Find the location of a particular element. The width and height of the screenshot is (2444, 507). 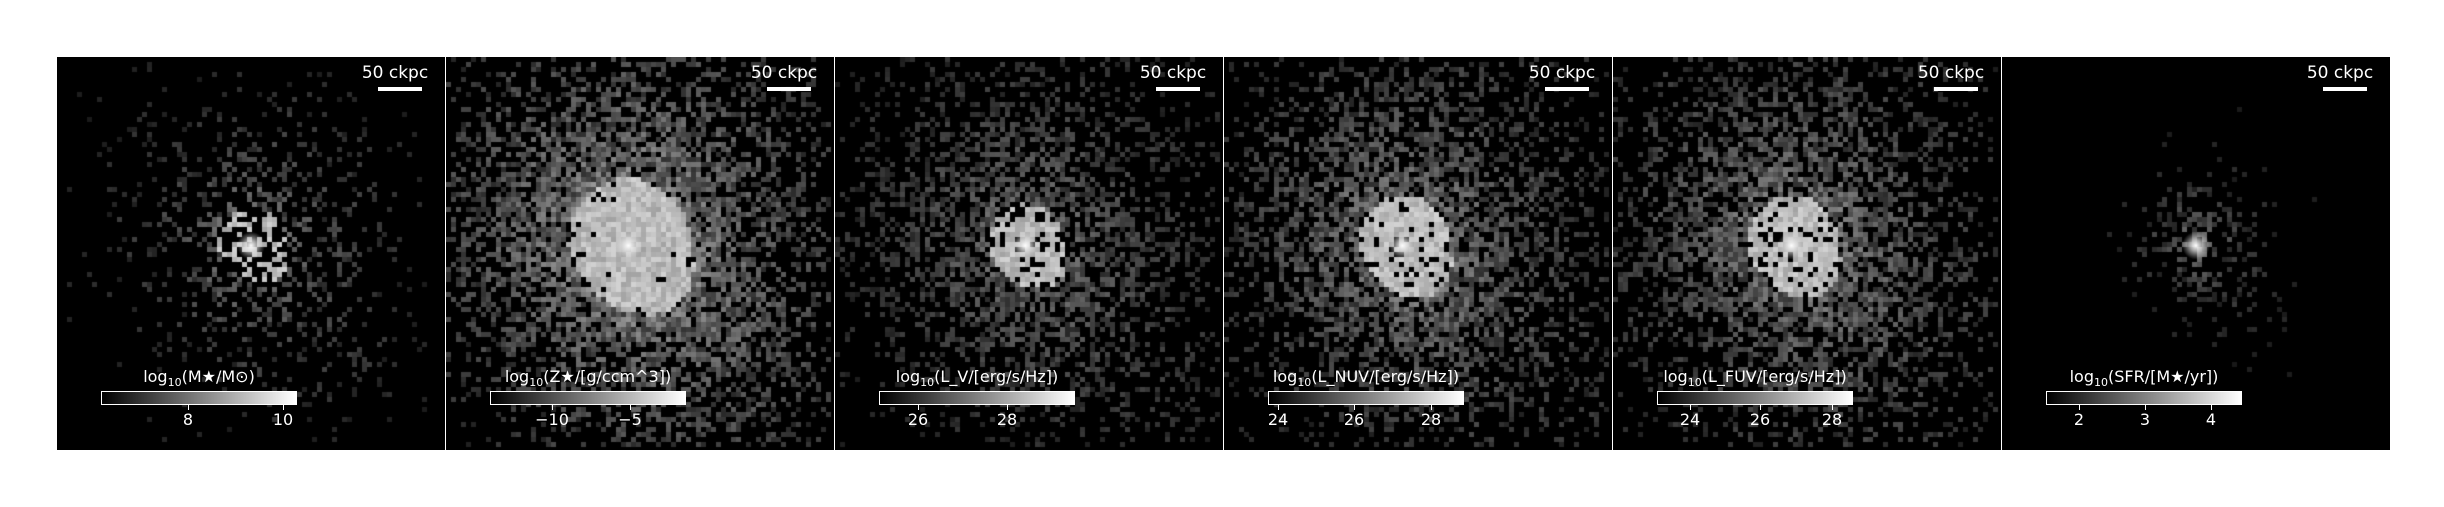

luminosity-fuv-map is located at coordinates (1807, 253).